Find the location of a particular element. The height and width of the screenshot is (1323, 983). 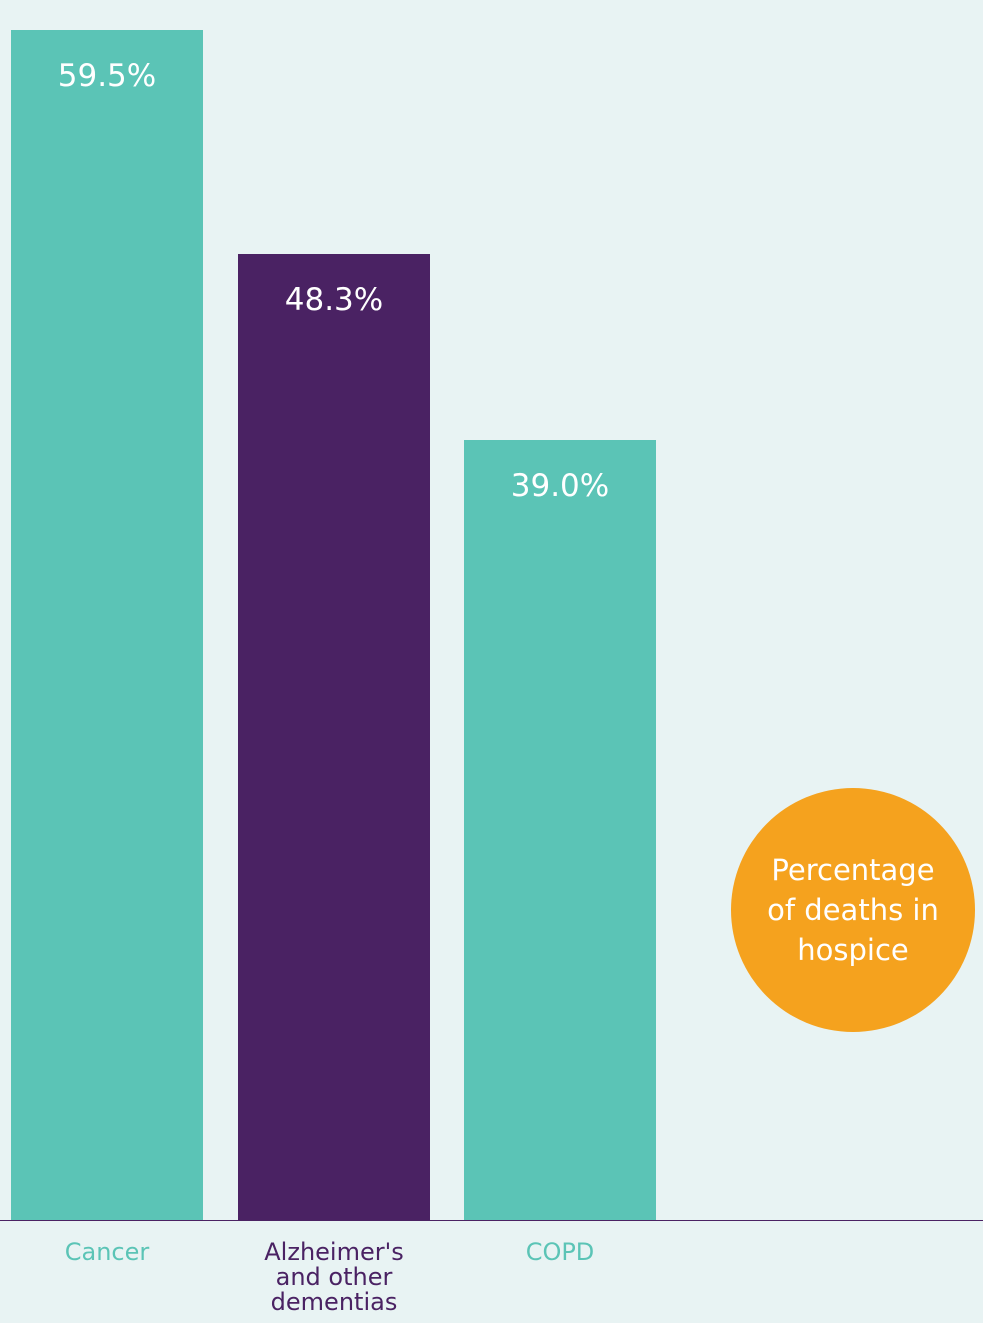

category-label-0: Cancer is located at coordinates (107, 1252).